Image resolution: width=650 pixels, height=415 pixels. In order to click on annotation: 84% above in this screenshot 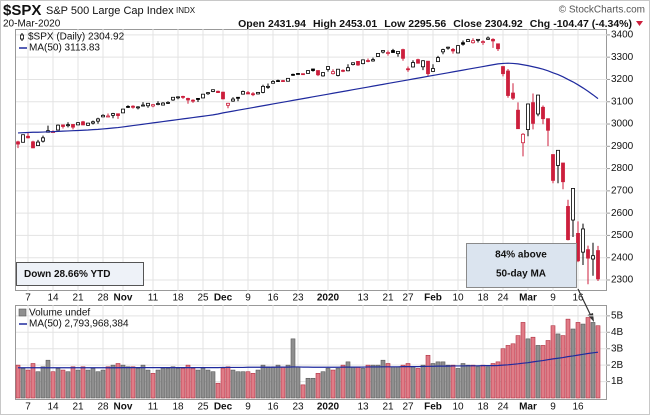, I will do `click(521, 255)`.